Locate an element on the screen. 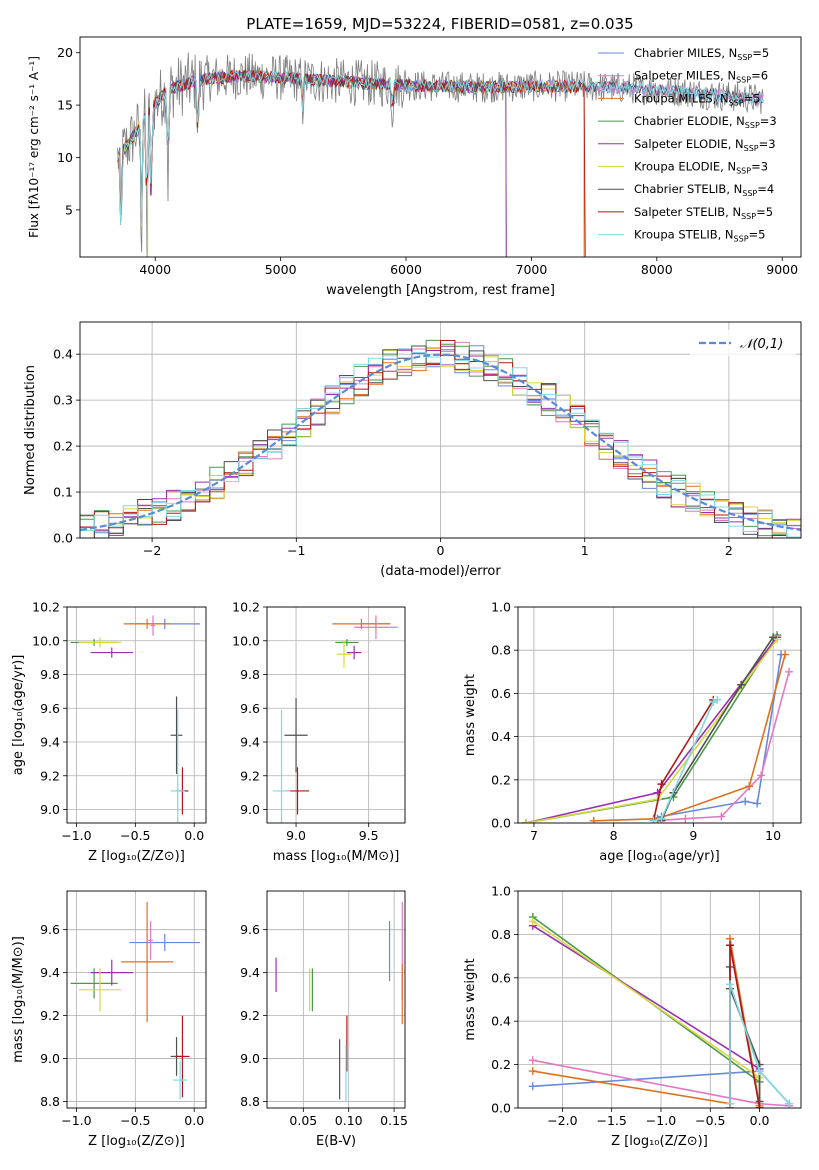 The image size is (819, 1170). x-tick-label: 7000 is located at coordinates (532, 269).